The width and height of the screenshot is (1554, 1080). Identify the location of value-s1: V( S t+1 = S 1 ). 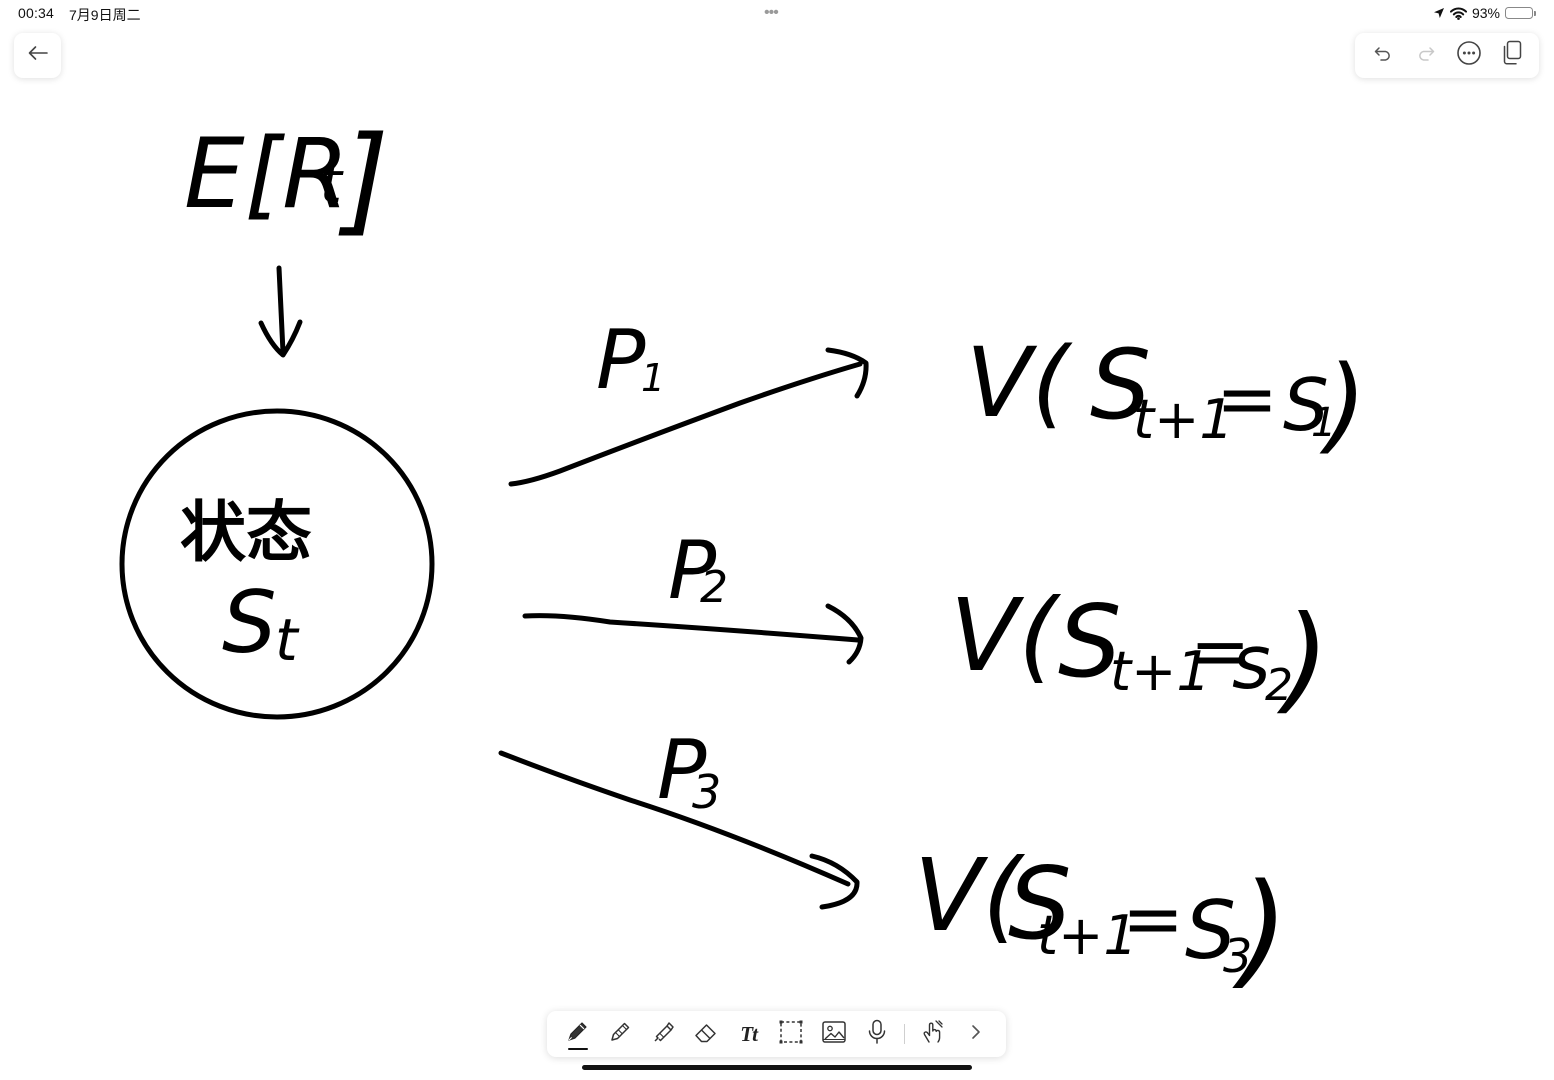
(1166, 396).